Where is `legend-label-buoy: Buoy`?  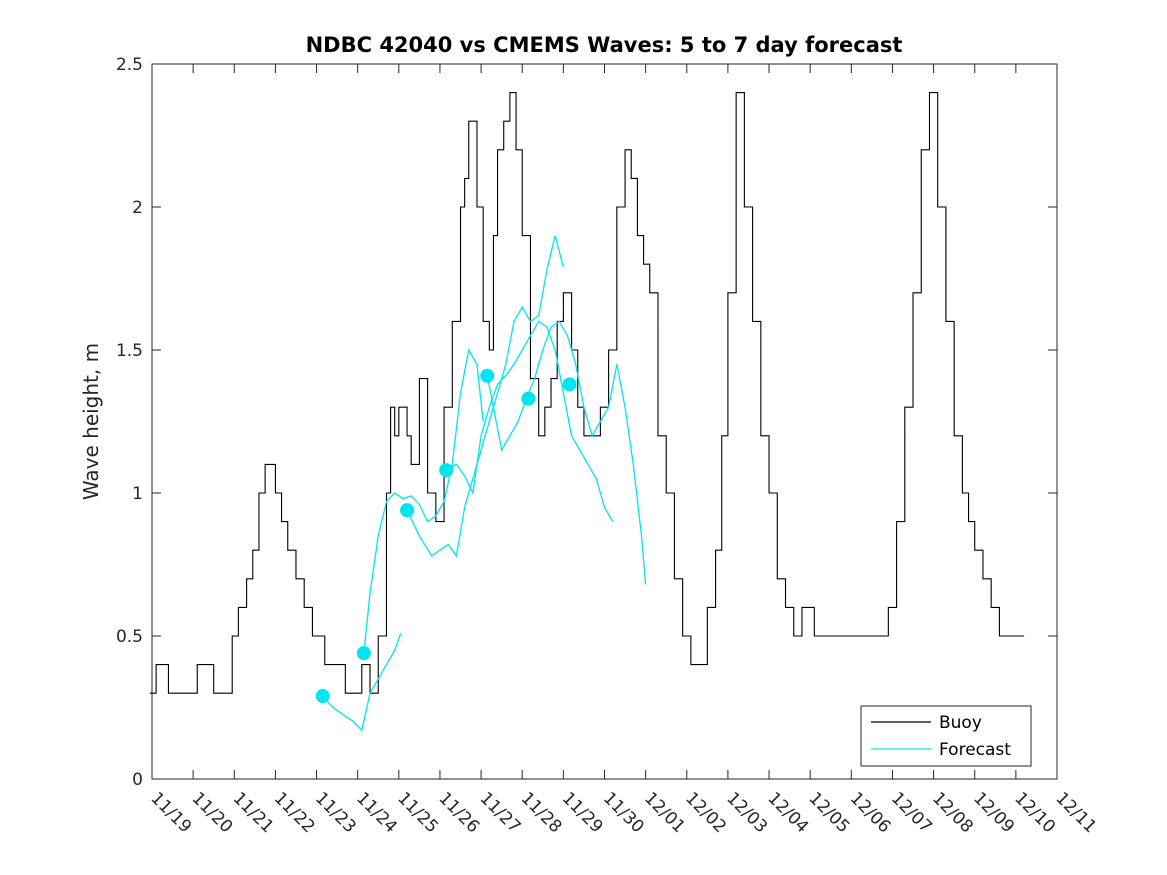 legend-label-buoy: Buoy is located at coordinates (960, 723).